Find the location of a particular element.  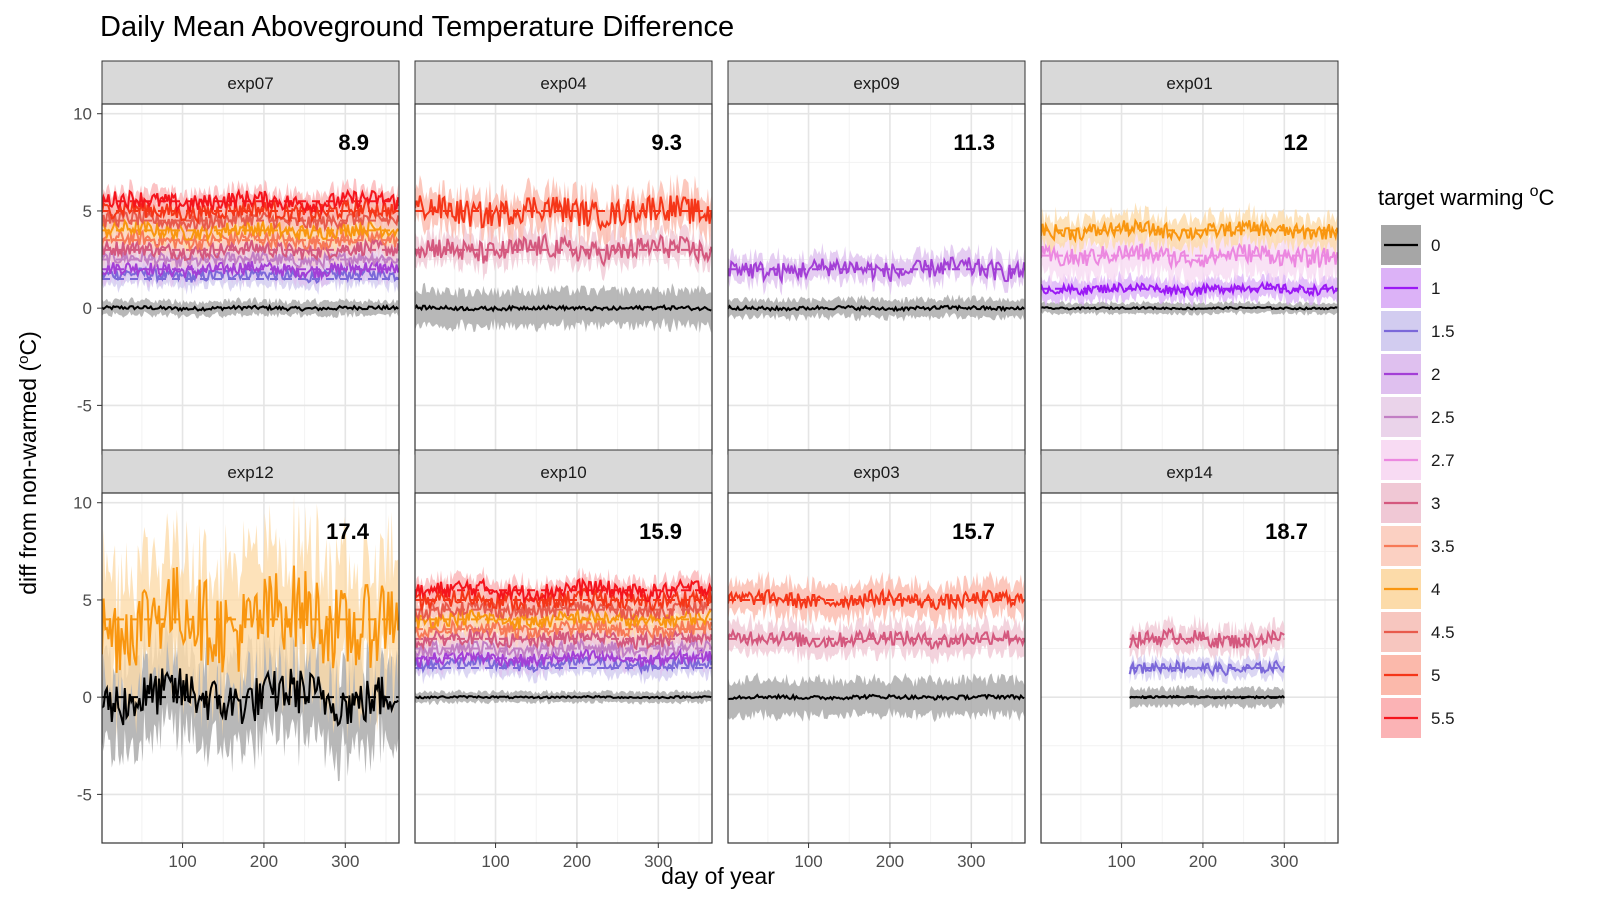

facet-strip-label: exp07 is located at coordinates (250, 83).